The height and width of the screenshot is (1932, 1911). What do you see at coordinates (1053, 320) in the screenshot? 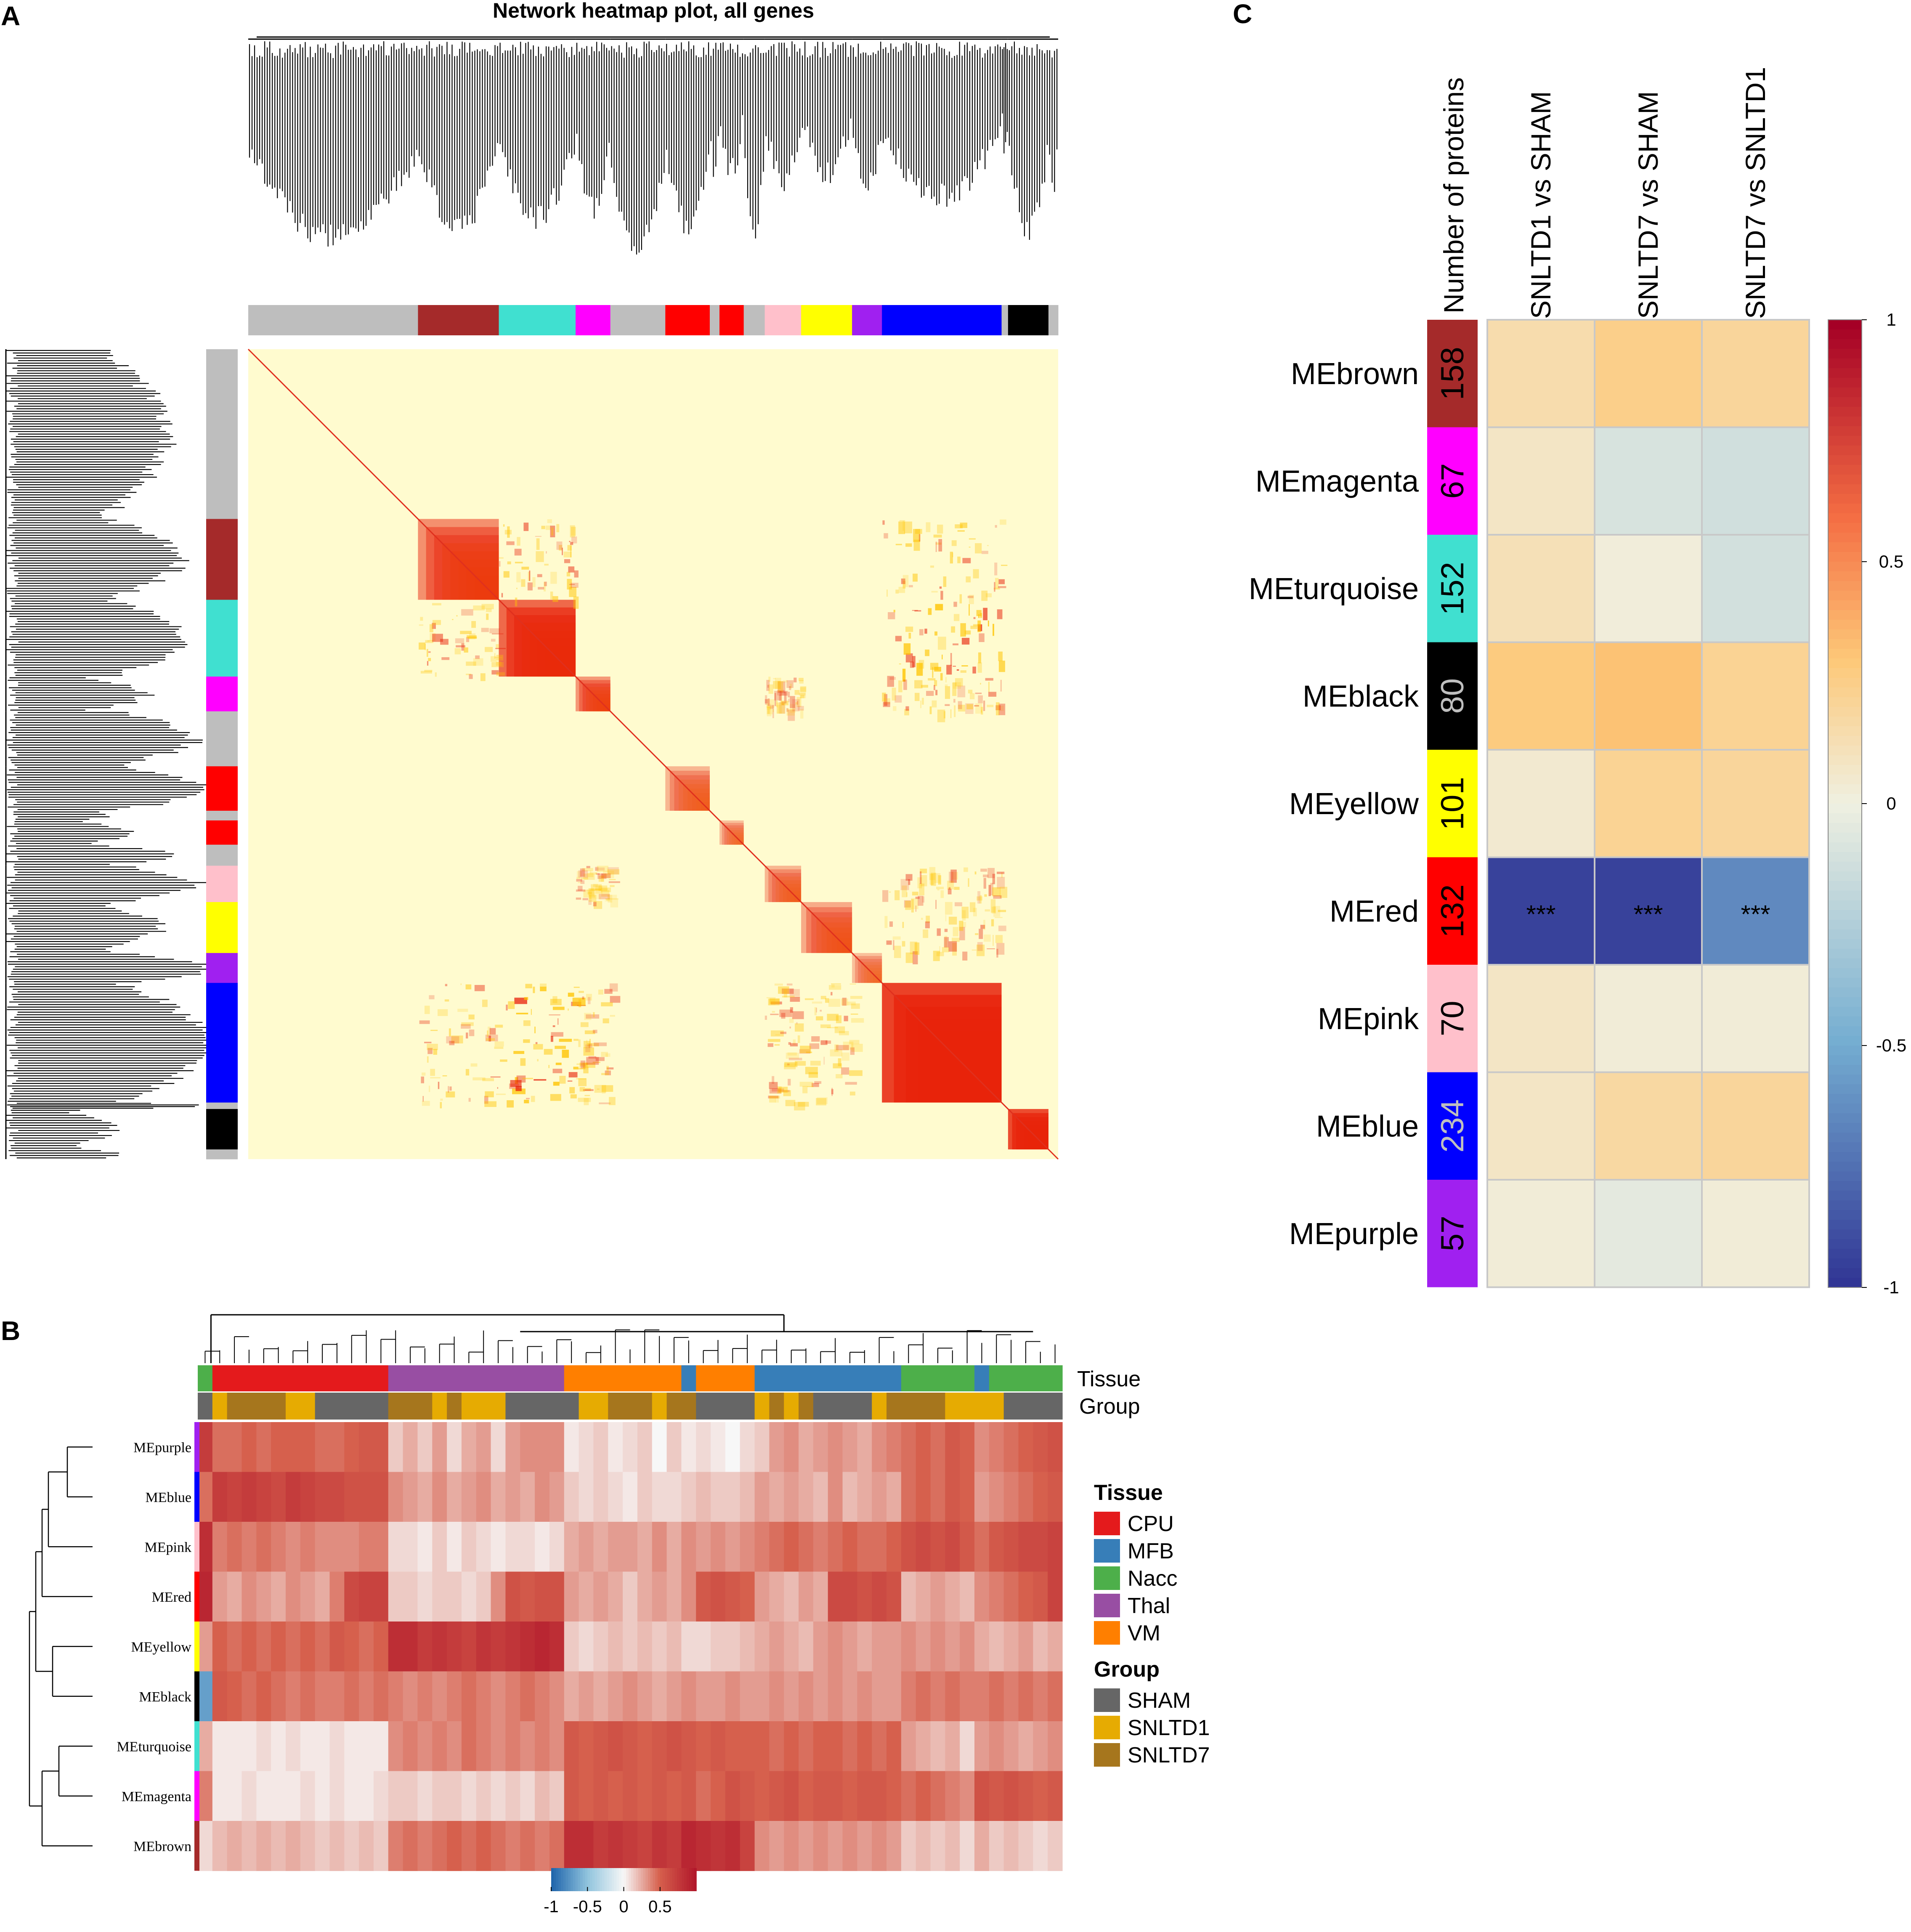
I see `top-bar-grey` at bounding box center [1053, 320].